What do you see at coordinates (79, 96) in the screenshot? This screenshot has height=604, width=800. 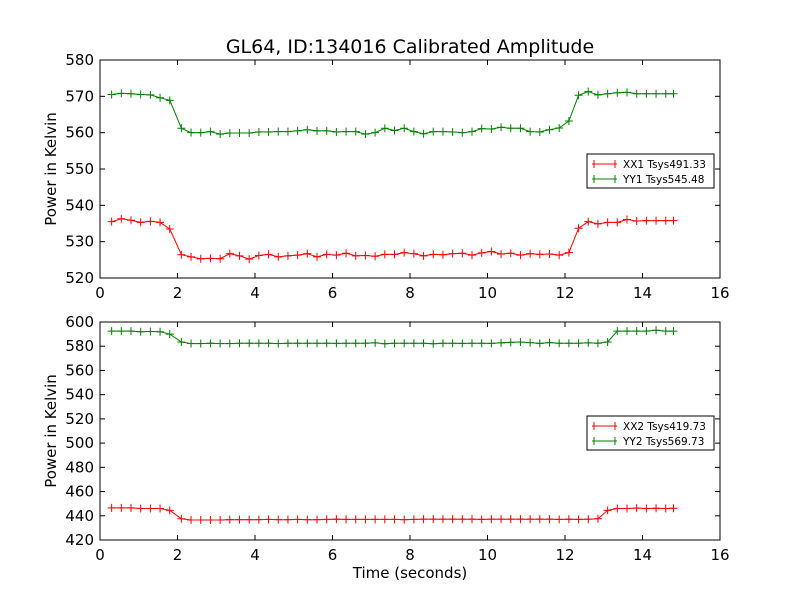 I see `y-tick-label: 570` at bounding box center [79, 96].